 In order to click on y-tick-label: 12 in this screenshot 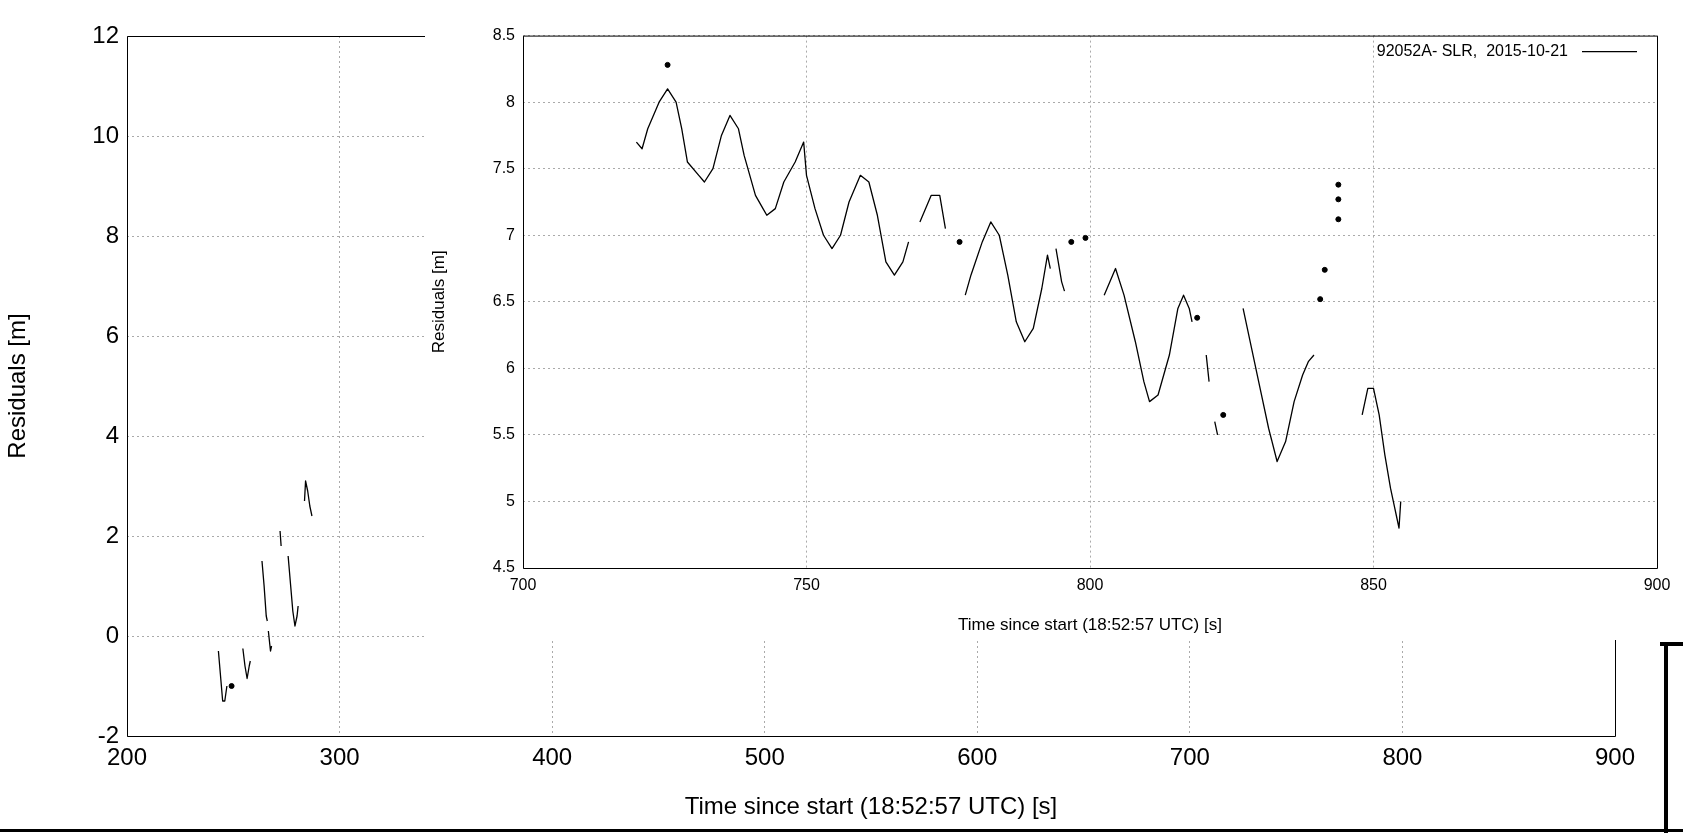, I will do `click(105, 34)`.